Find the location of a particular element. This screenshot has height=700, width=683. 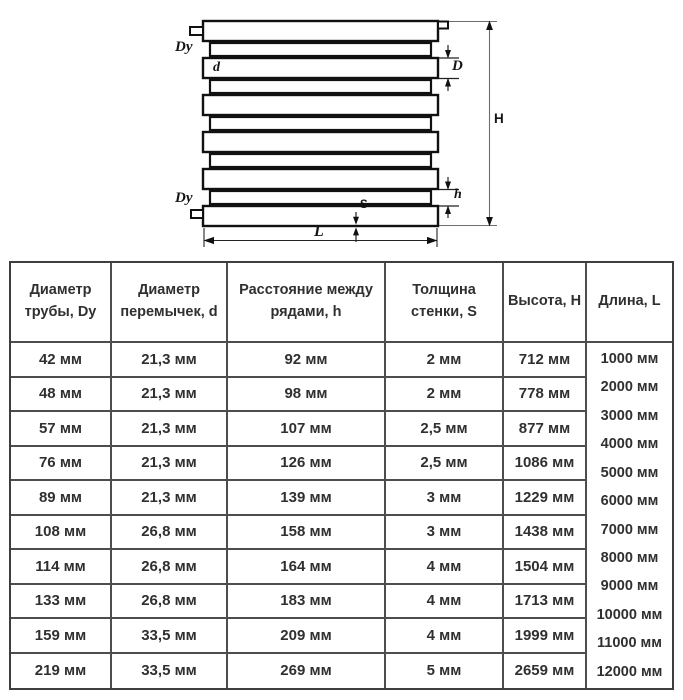

length-value: 8000 мм is located at coordinates (629, 557).